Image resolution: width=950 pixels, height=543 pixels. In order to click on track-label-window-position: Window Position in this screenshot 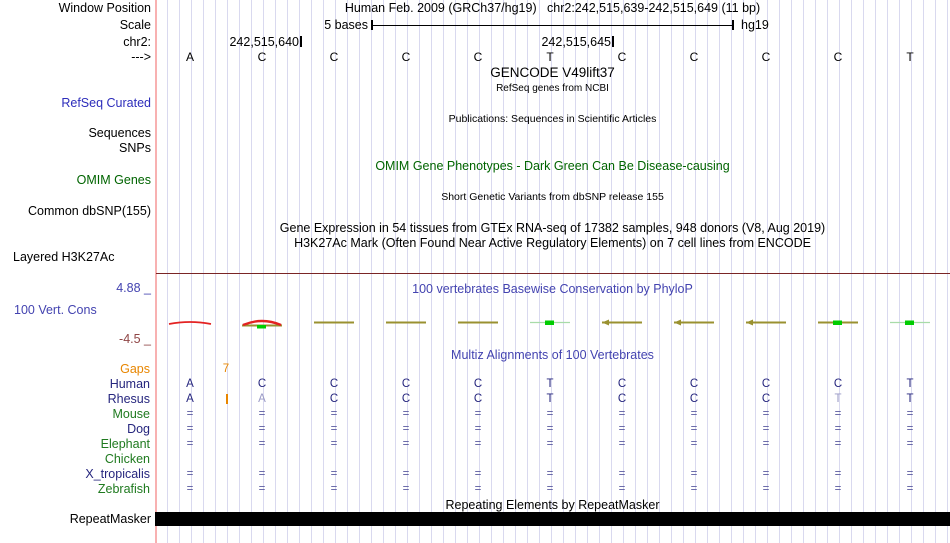, I will do `click(104, 8)`.